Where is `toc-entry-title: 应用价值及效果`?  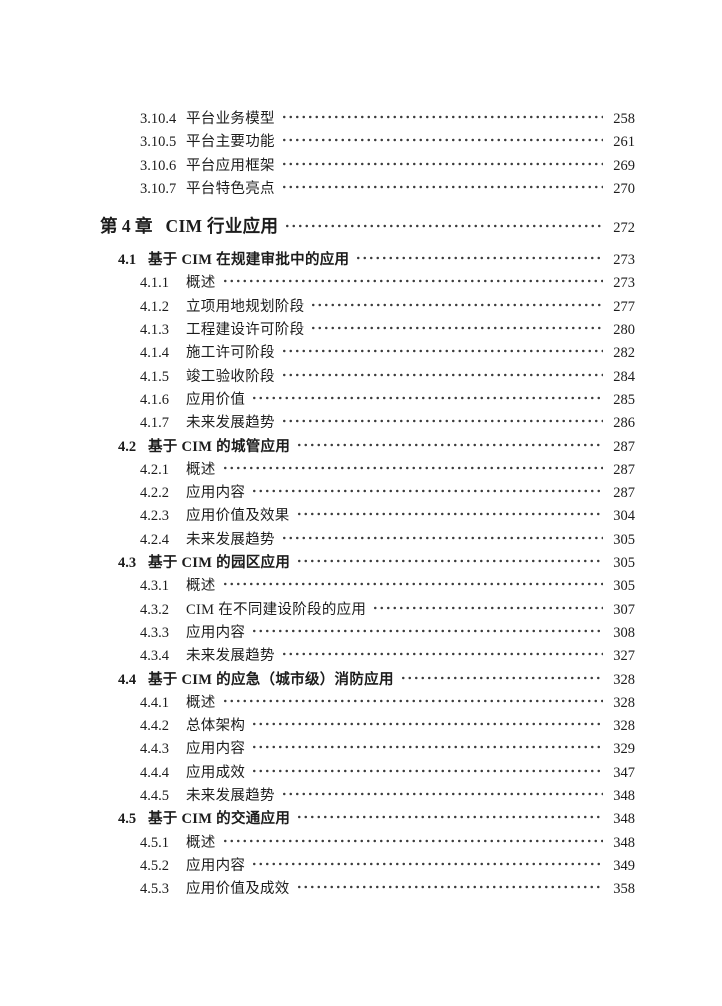 toc-entry-title: 应用价值及效果 is located at coordinates (238, 516).